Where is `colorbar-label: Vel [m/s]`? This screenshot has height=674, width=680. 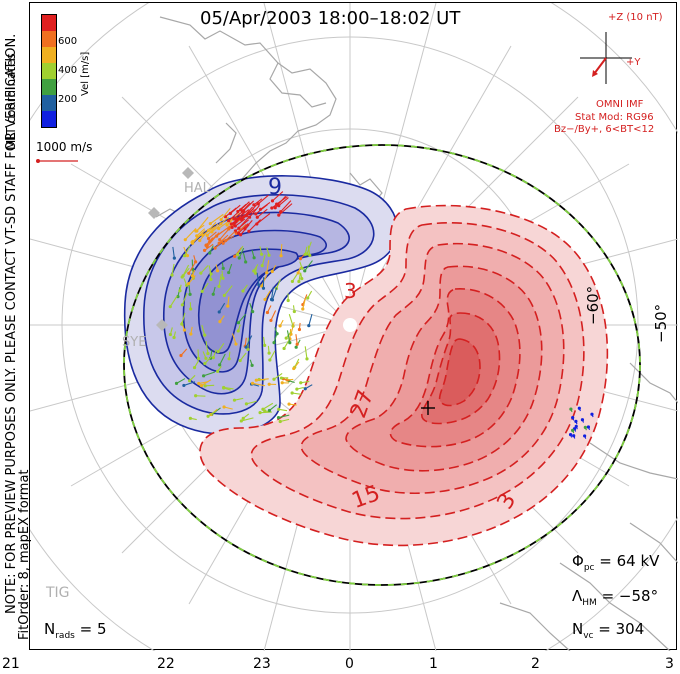 colorbar-label: Vel [m/s] is located at coordinates (85, 73).